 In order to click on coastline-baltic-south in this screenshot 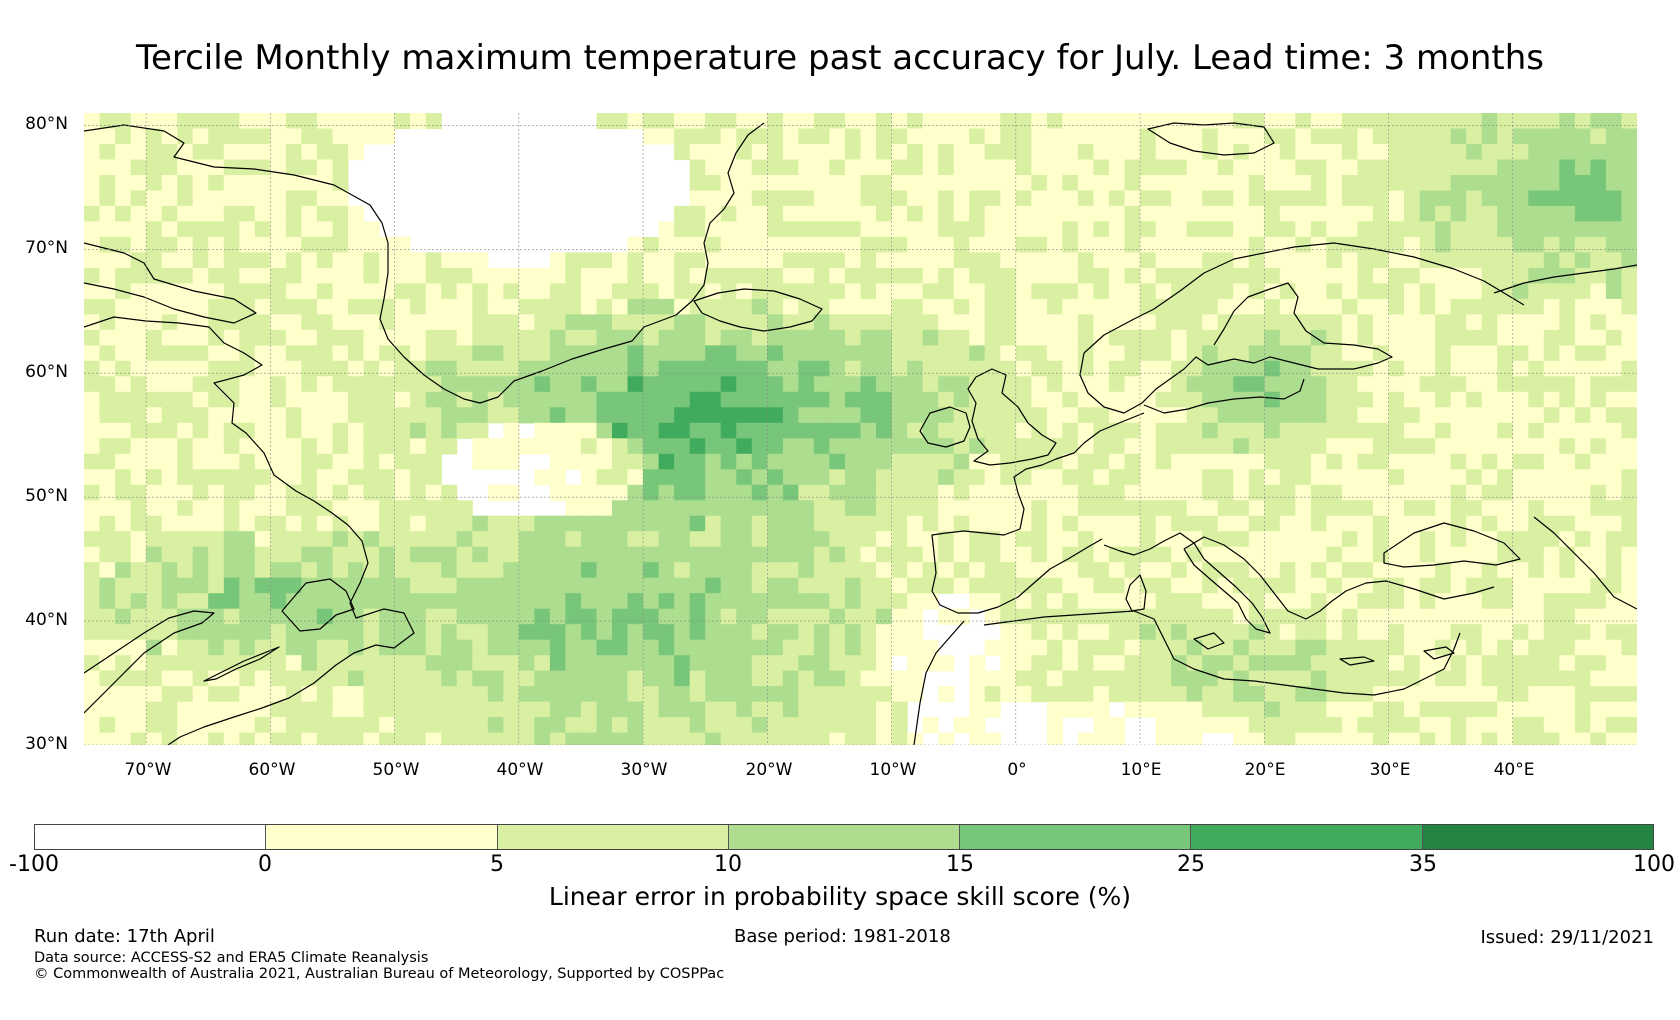, I will do `click(1224, 396)`.